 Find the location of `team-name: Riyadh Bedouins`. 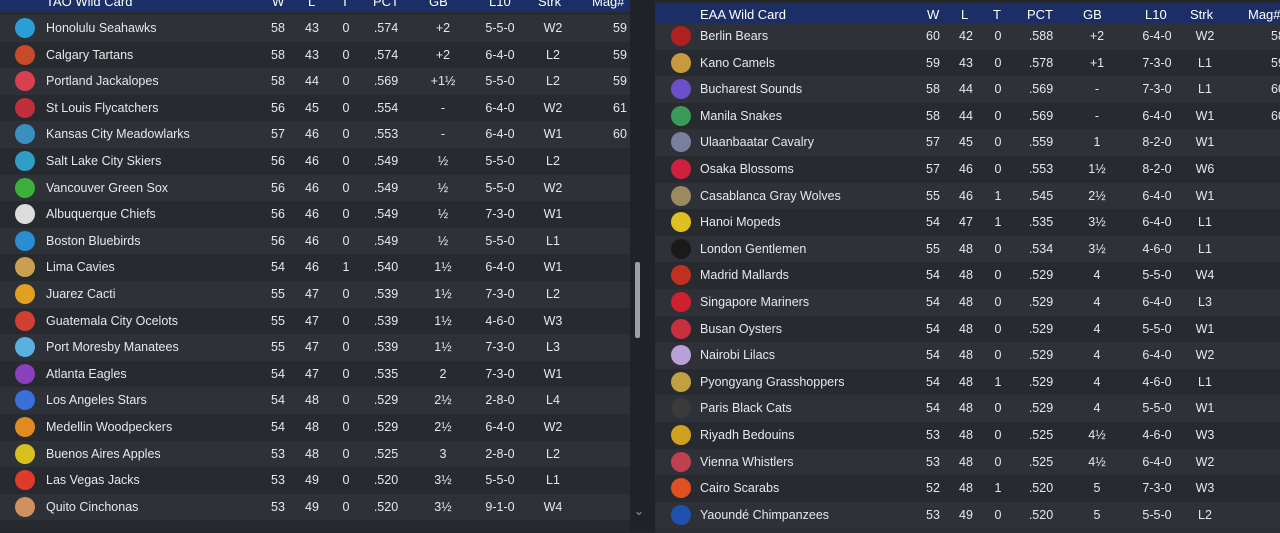

team-name: Riyadh Bedouins is located at coordinates (747, 434).